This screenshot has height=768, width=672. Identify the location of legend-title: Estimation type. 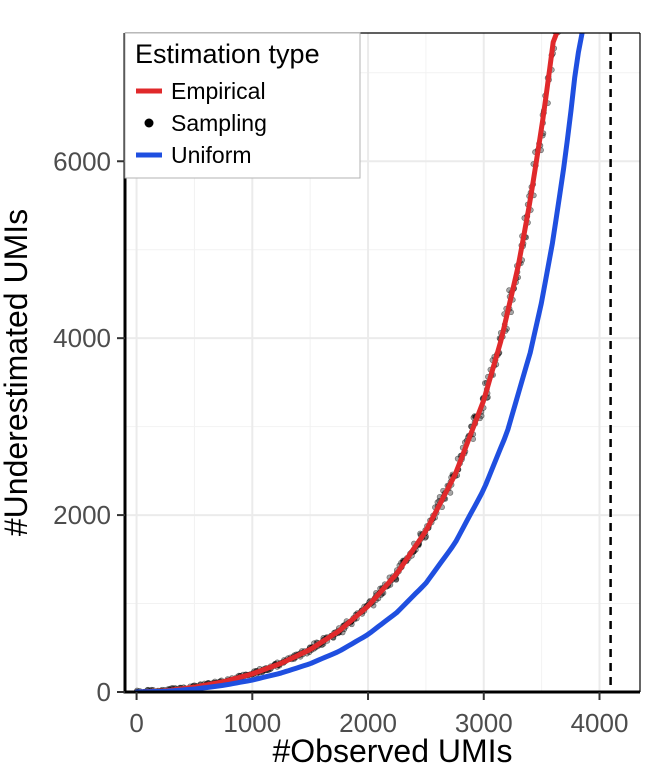
(227, 54).